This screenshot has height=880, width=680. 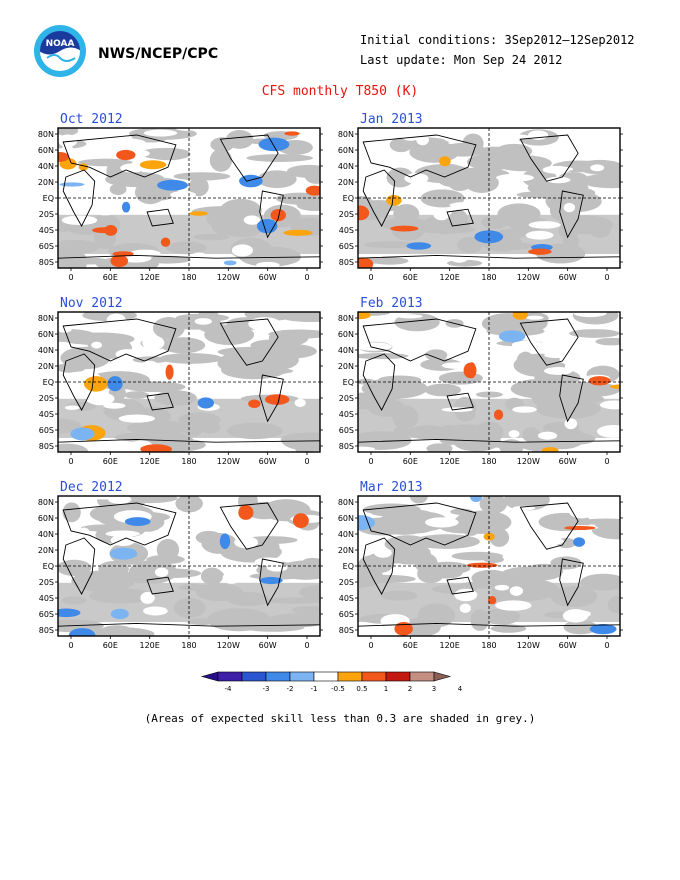 I want to click on legend-tick-label: -0.5, so click(x=338, y=689).